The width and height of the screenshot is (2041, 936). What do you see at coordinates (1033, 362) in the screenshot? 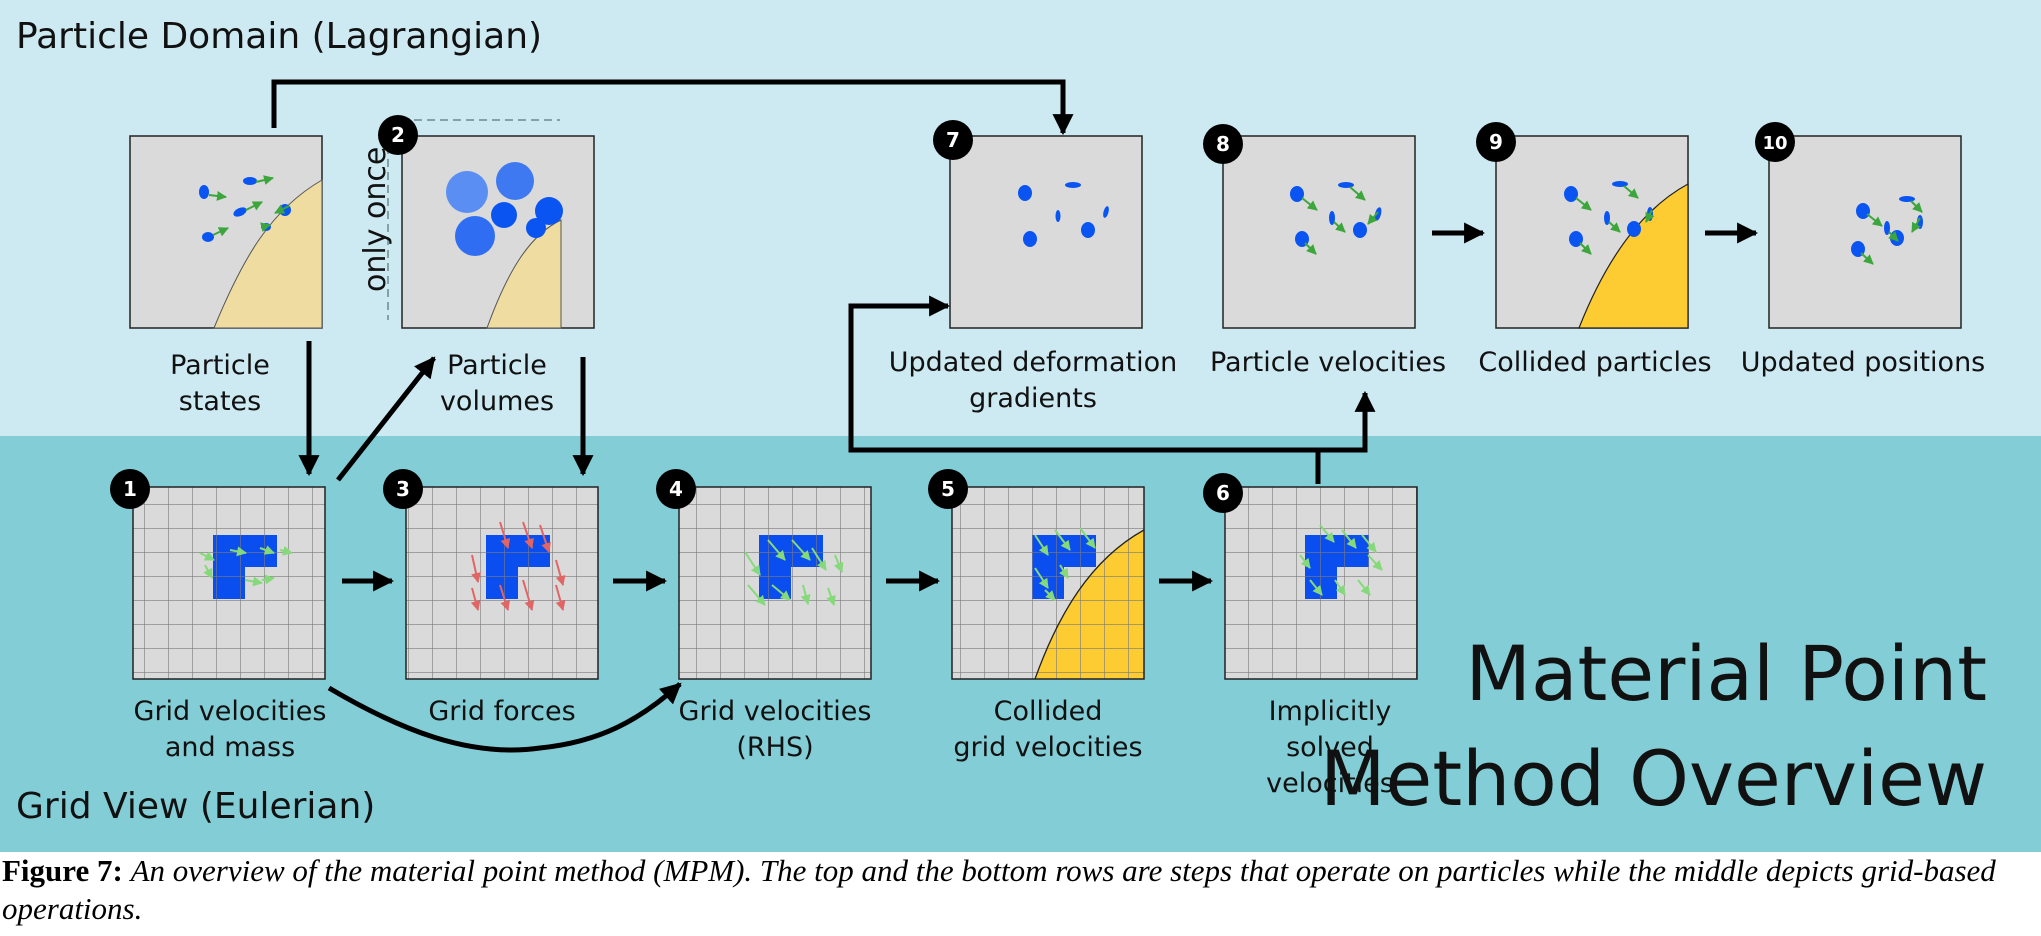
I see `label-deformation-1: Updated deformation` at bounding box center [1033, 362].